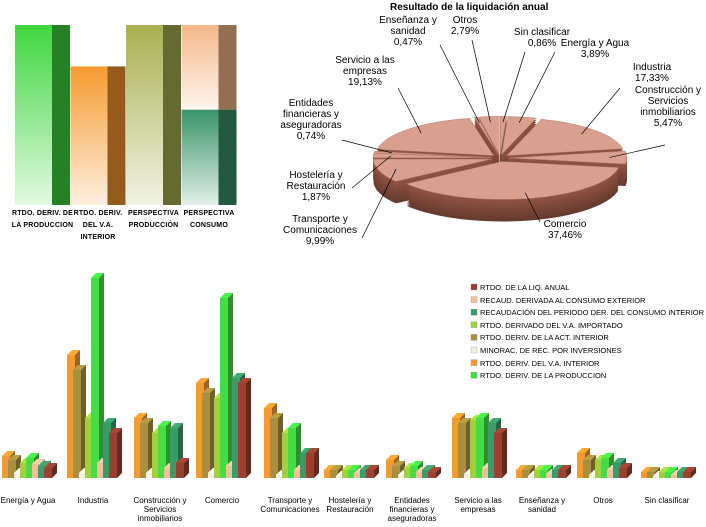 This screenshot has height=527, width=706. Describe the element at coordinates (563, 300) in the screenshot. I see `legend-label: RECAUD. DERIVADA AL CONSUMO EXTERIOR` at that location.